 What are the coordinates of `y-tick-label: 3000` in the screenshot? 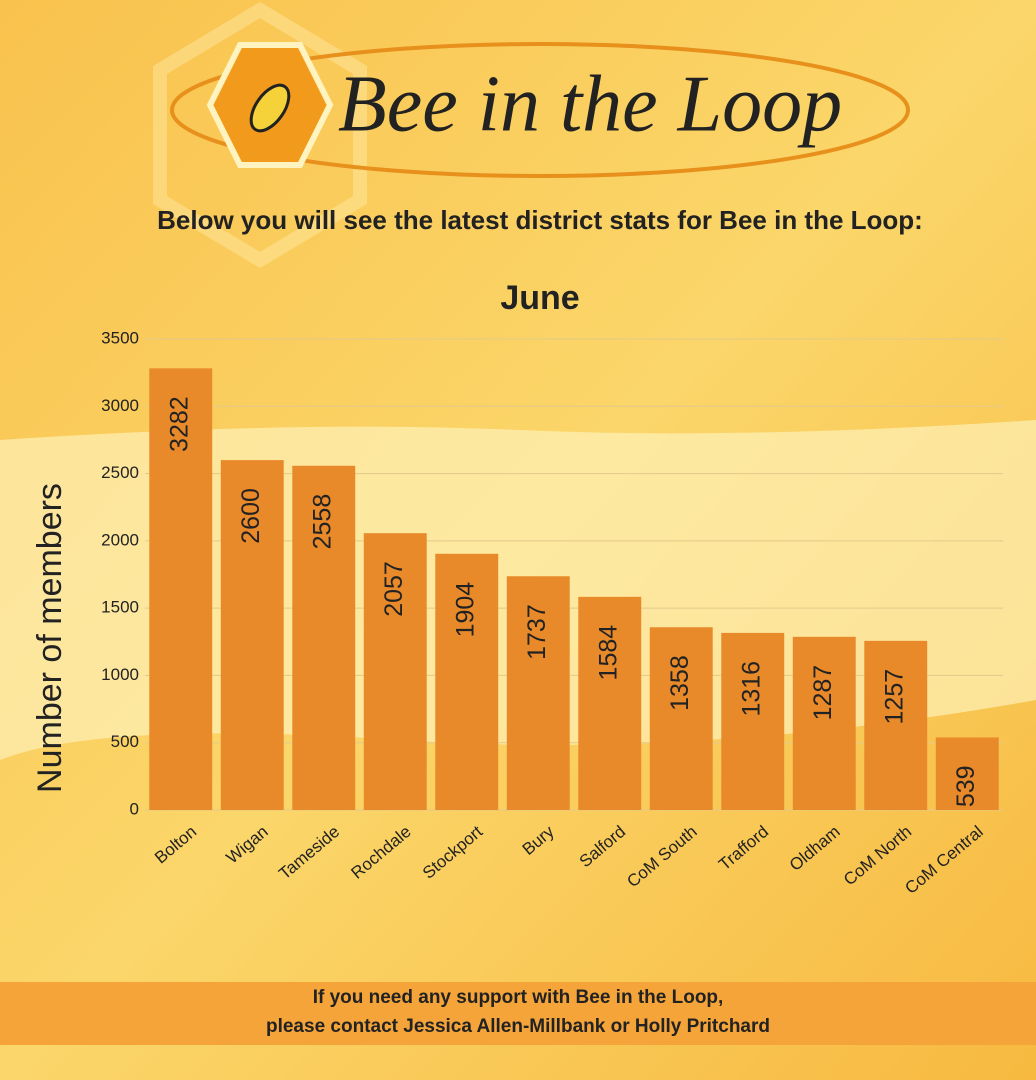 It's located at (120, 405).